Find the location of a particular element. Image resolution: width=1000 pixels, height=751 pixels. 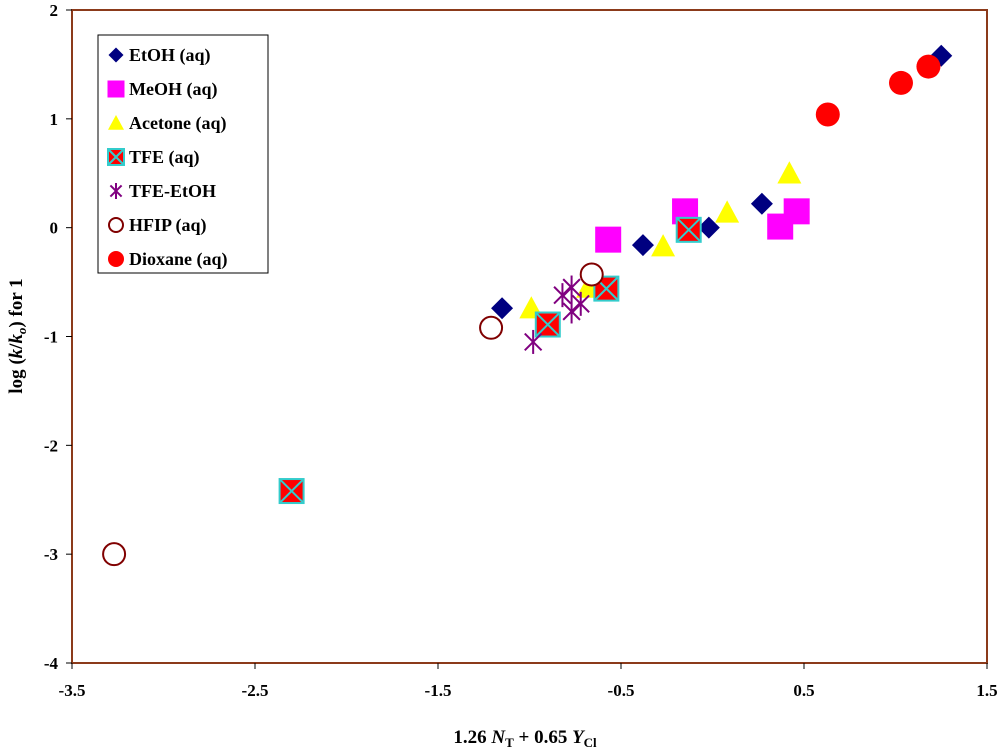

y-tick-label: -1 is located at coordinates (51, 337).